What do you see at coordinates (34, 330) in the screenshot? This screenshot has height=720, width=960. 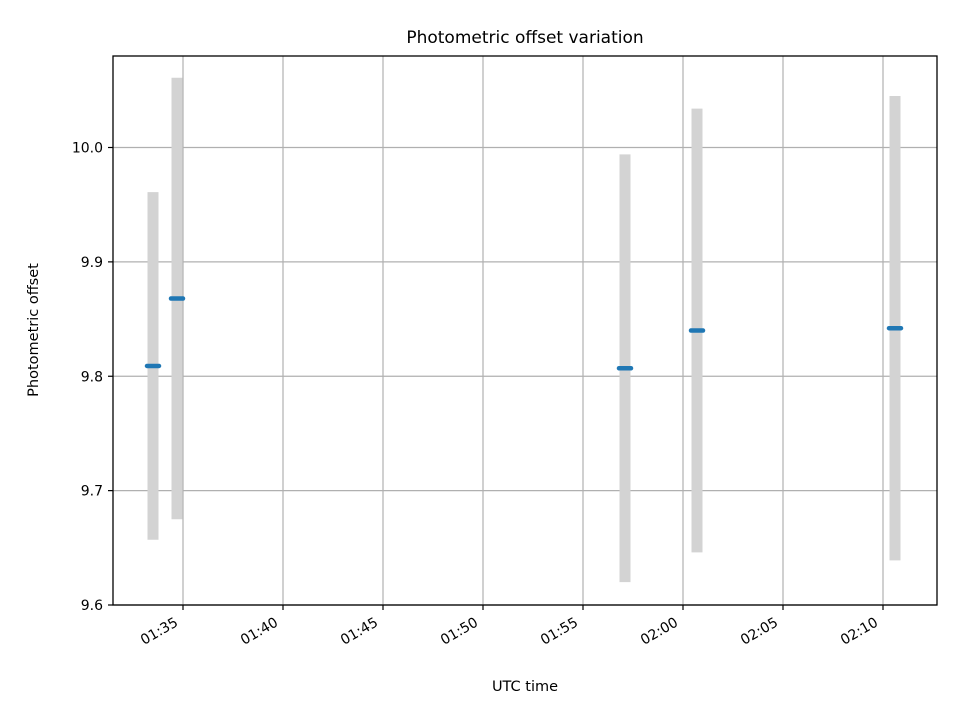 I see `y-axis-label: Photometric offset` at bounding box center [34, 330].